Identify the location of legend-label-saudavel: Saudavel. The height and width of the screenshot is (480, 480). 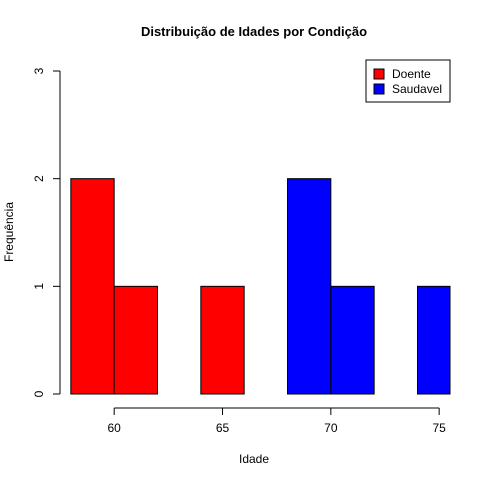
(417, 89).